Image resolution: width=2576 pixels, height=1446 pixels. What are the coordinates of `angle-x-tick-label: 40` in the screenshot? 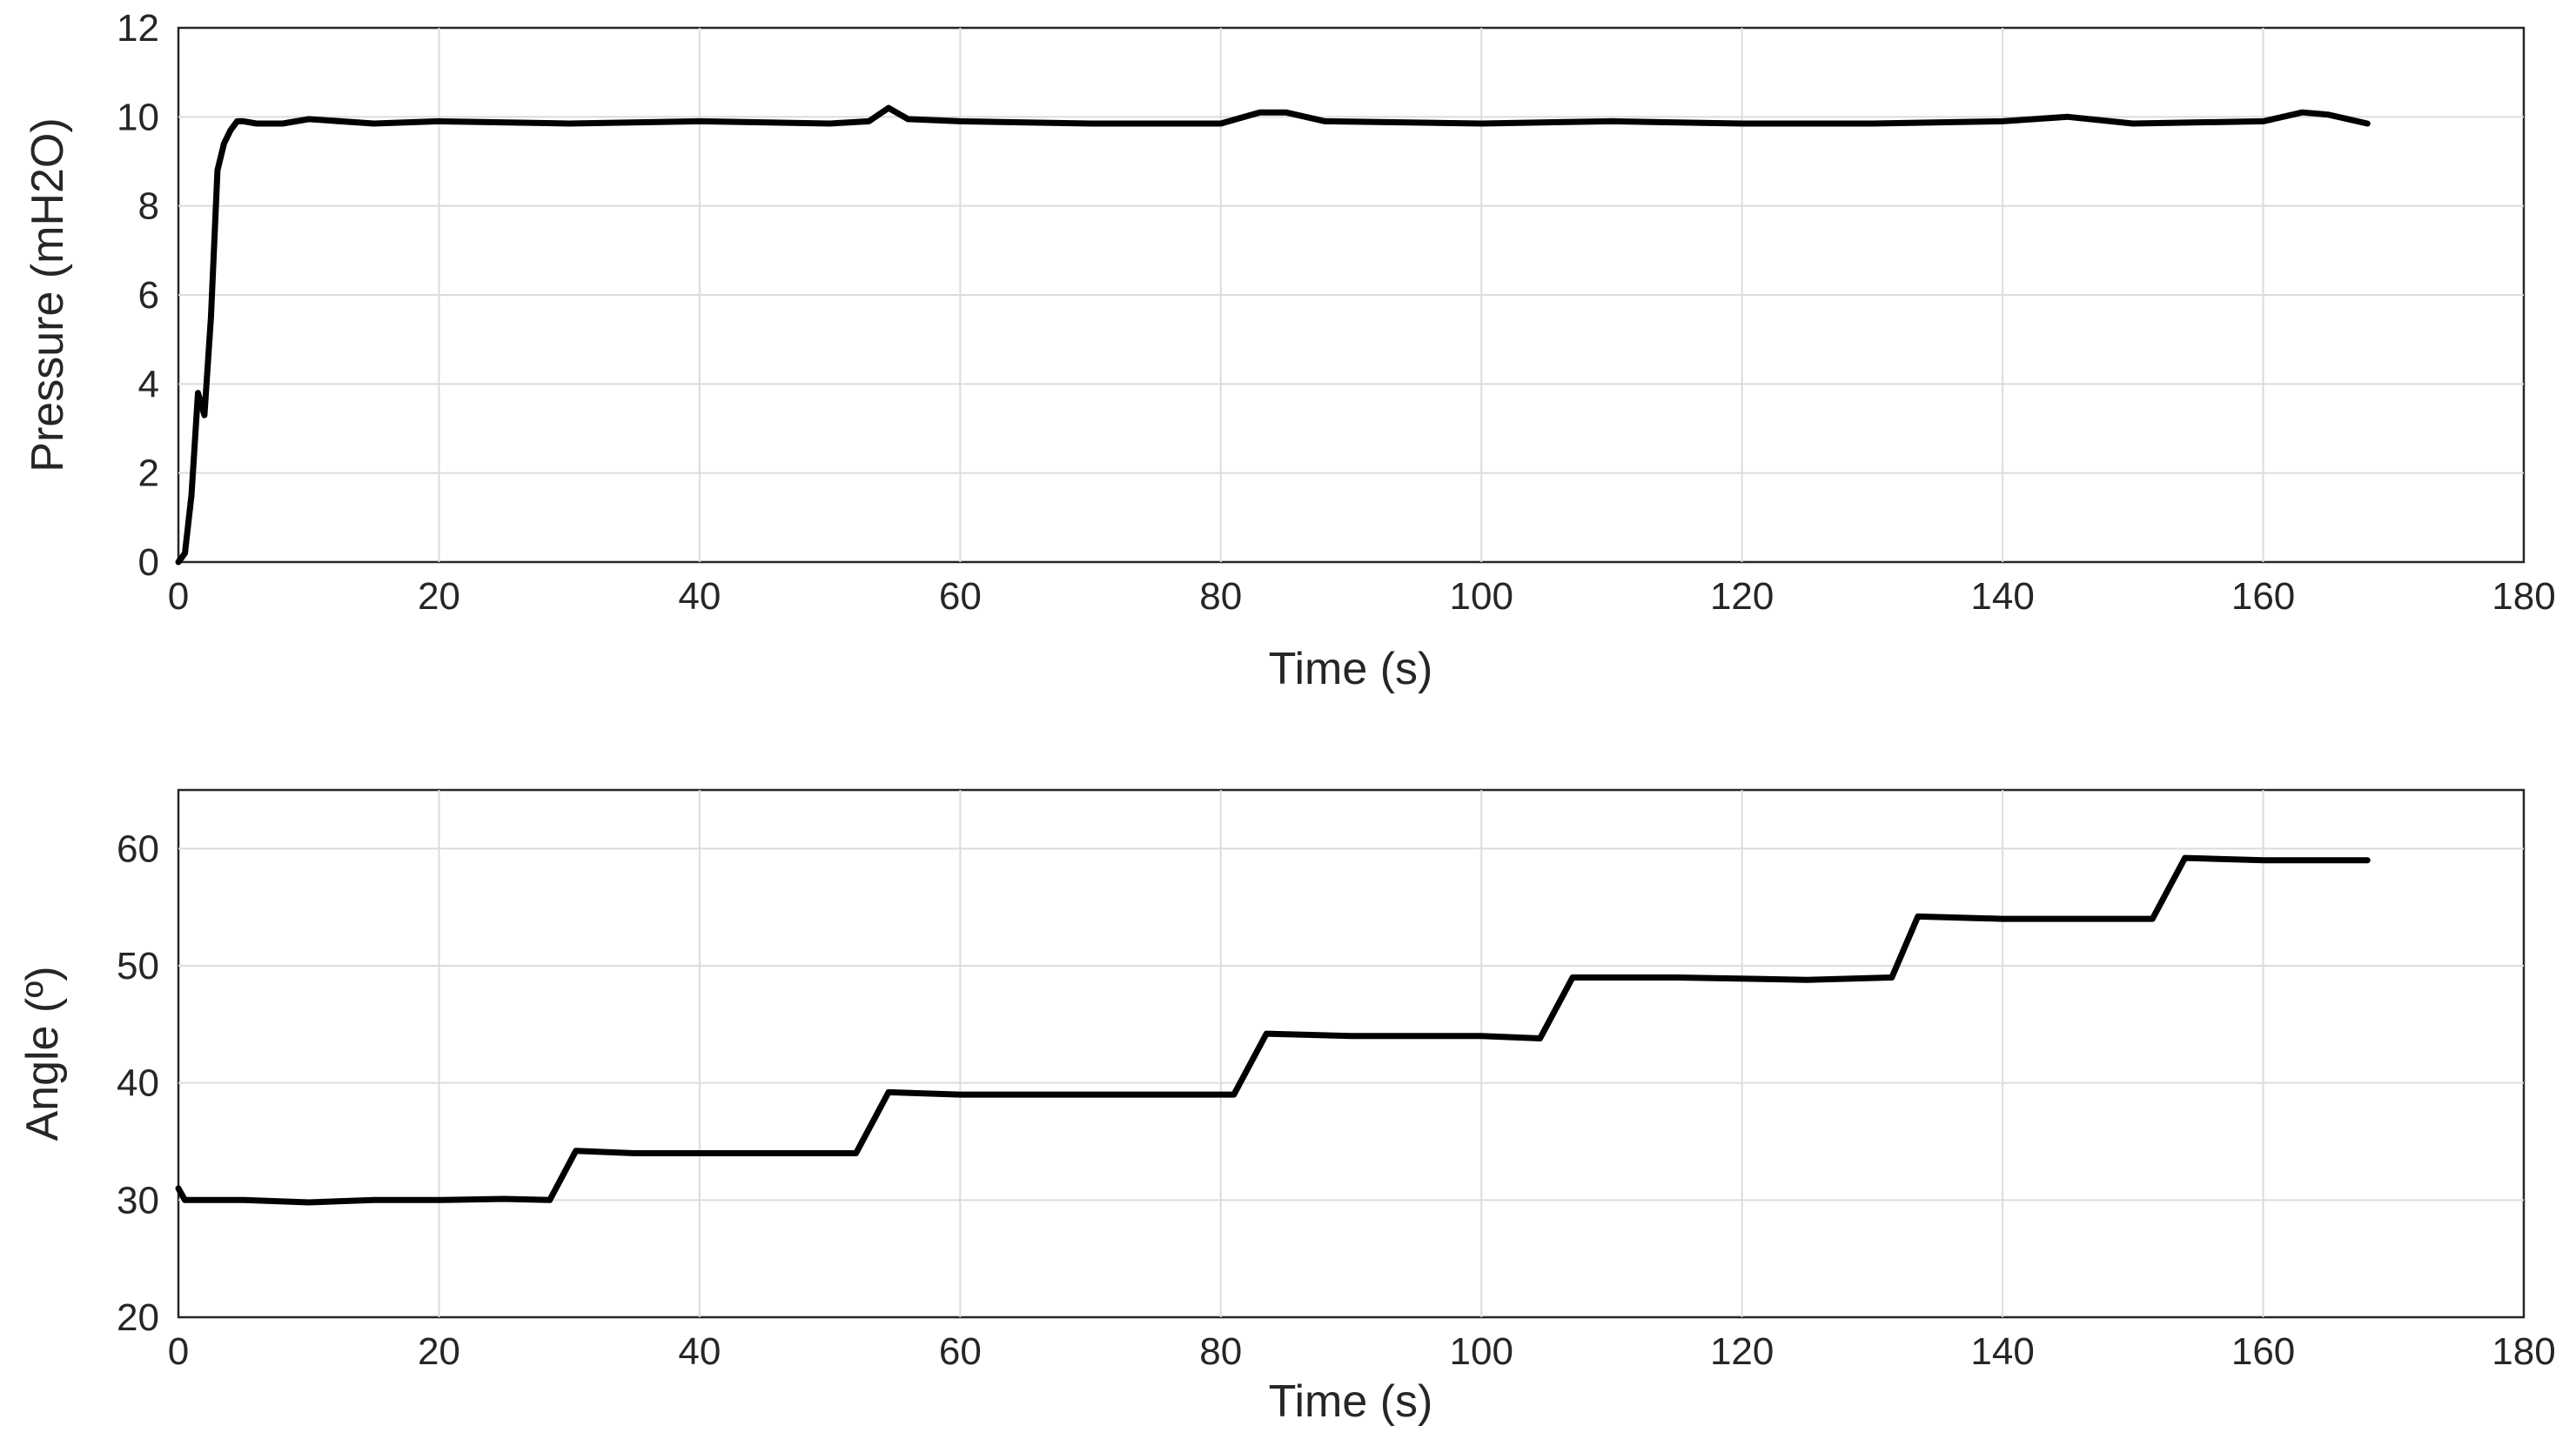 It's located at (699, 1351).